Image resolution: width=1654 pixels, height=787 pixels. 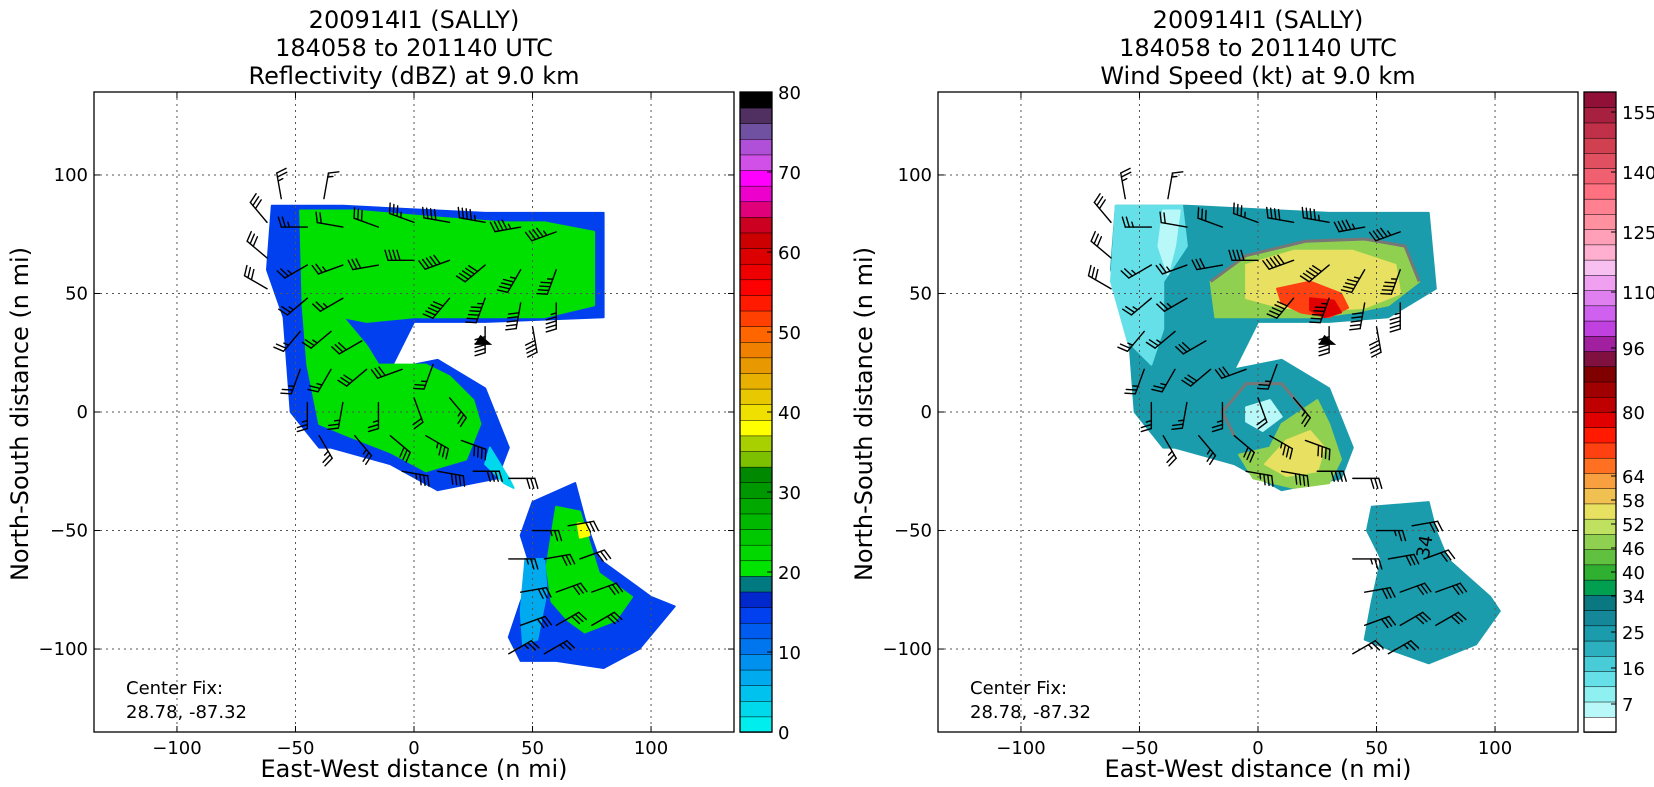 I want to click on colorbar-tick-label: 96, so click(x=1633, y=349).